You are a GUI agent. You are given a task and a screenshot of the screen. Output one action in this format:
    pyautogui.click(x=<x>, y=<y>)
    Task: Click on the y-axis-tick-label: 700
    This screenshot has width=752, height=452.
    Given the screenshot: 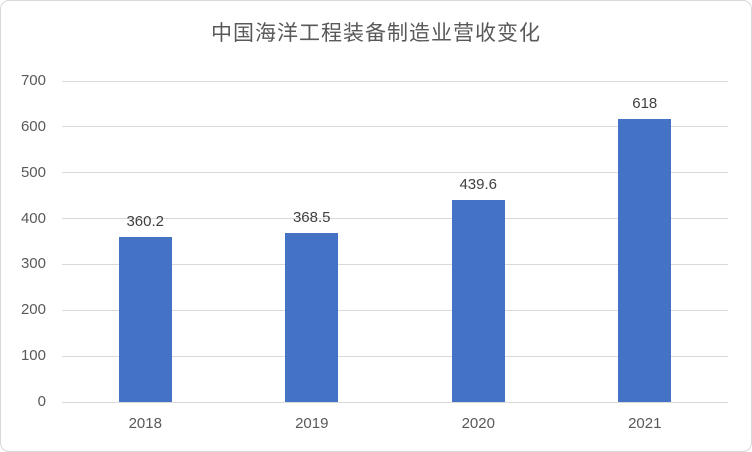 What is the action you would take?
    pyautogui.click(x=33, y=80)
    